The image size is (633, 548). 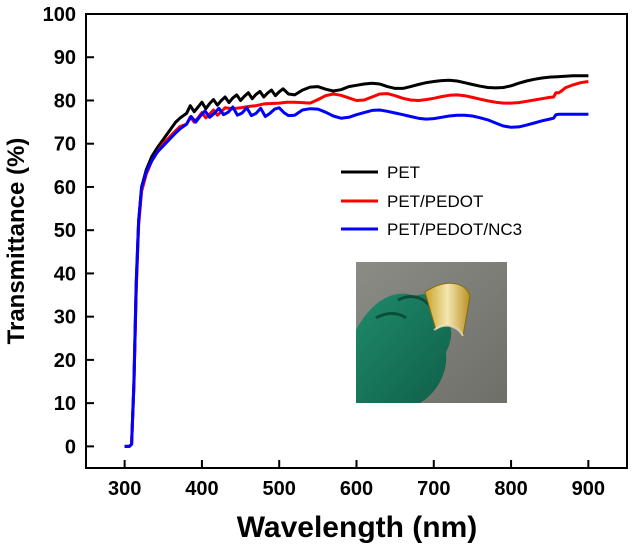 What do you see at coordinates (433, 489) in the screenshot?
I see `x-tick-label: 700` at bounding box center [433, 489].